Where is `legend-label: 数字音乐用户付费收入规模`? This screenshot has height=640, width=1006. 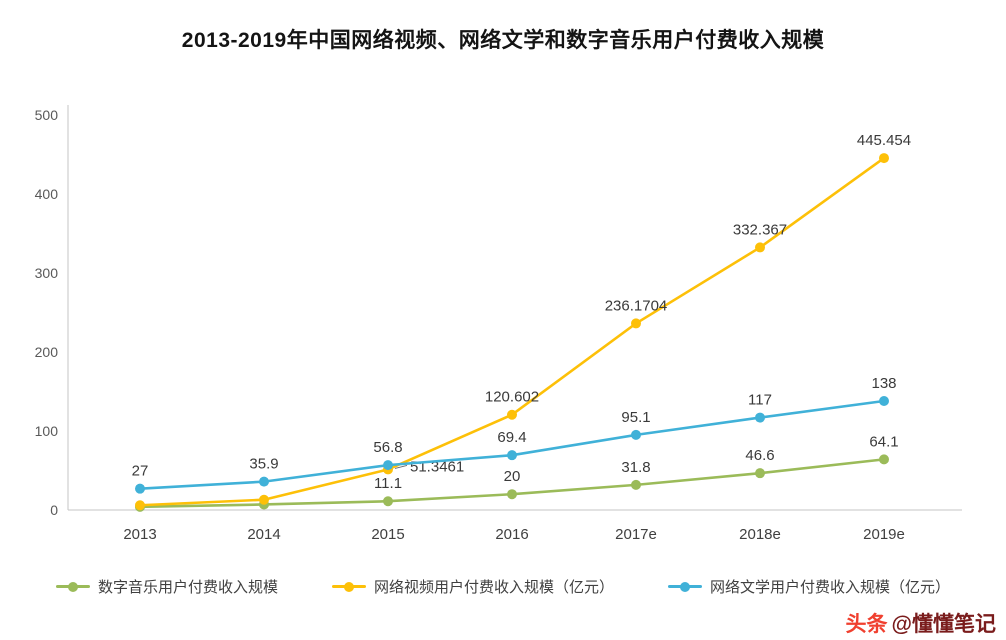 legend-label: 数字音乐用户付费收入规模 is located at coordinates (187, 587).